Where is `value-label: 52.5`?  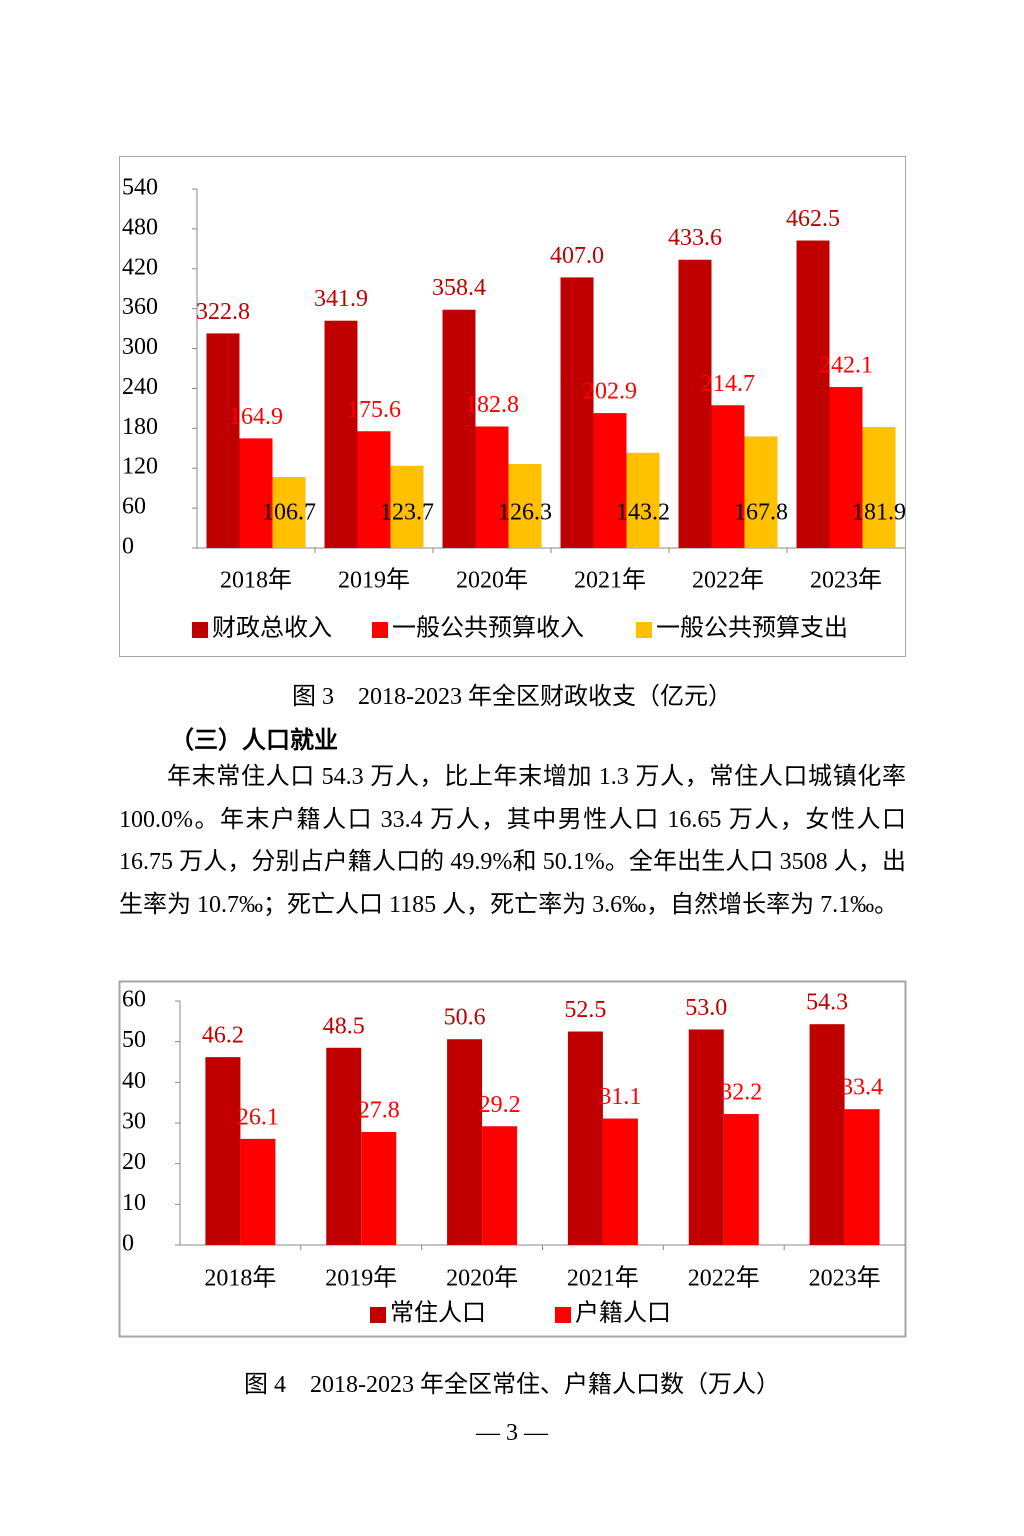
value-label: 52.5 is located at coordinates (585, 1010).